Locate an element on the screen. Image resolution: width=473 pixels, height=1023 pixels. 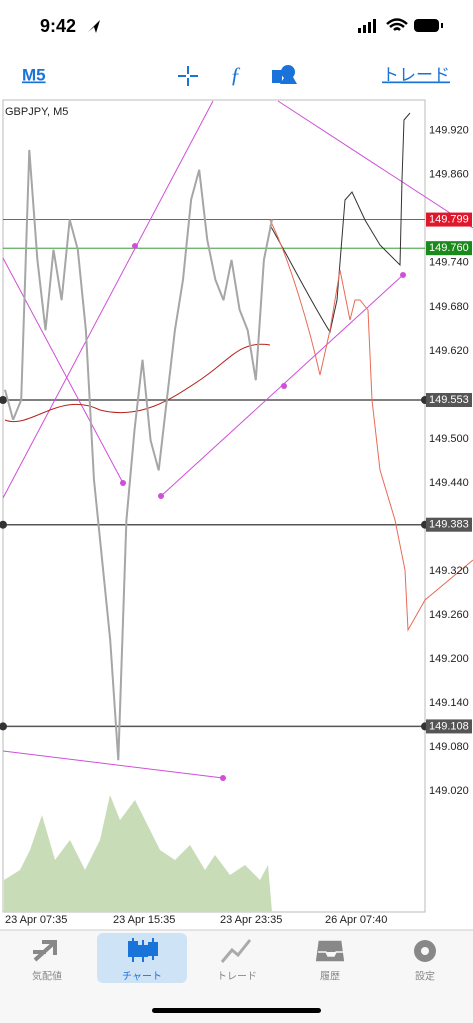
y-tick-label: 149.920 is located at coordinates (449, 131).